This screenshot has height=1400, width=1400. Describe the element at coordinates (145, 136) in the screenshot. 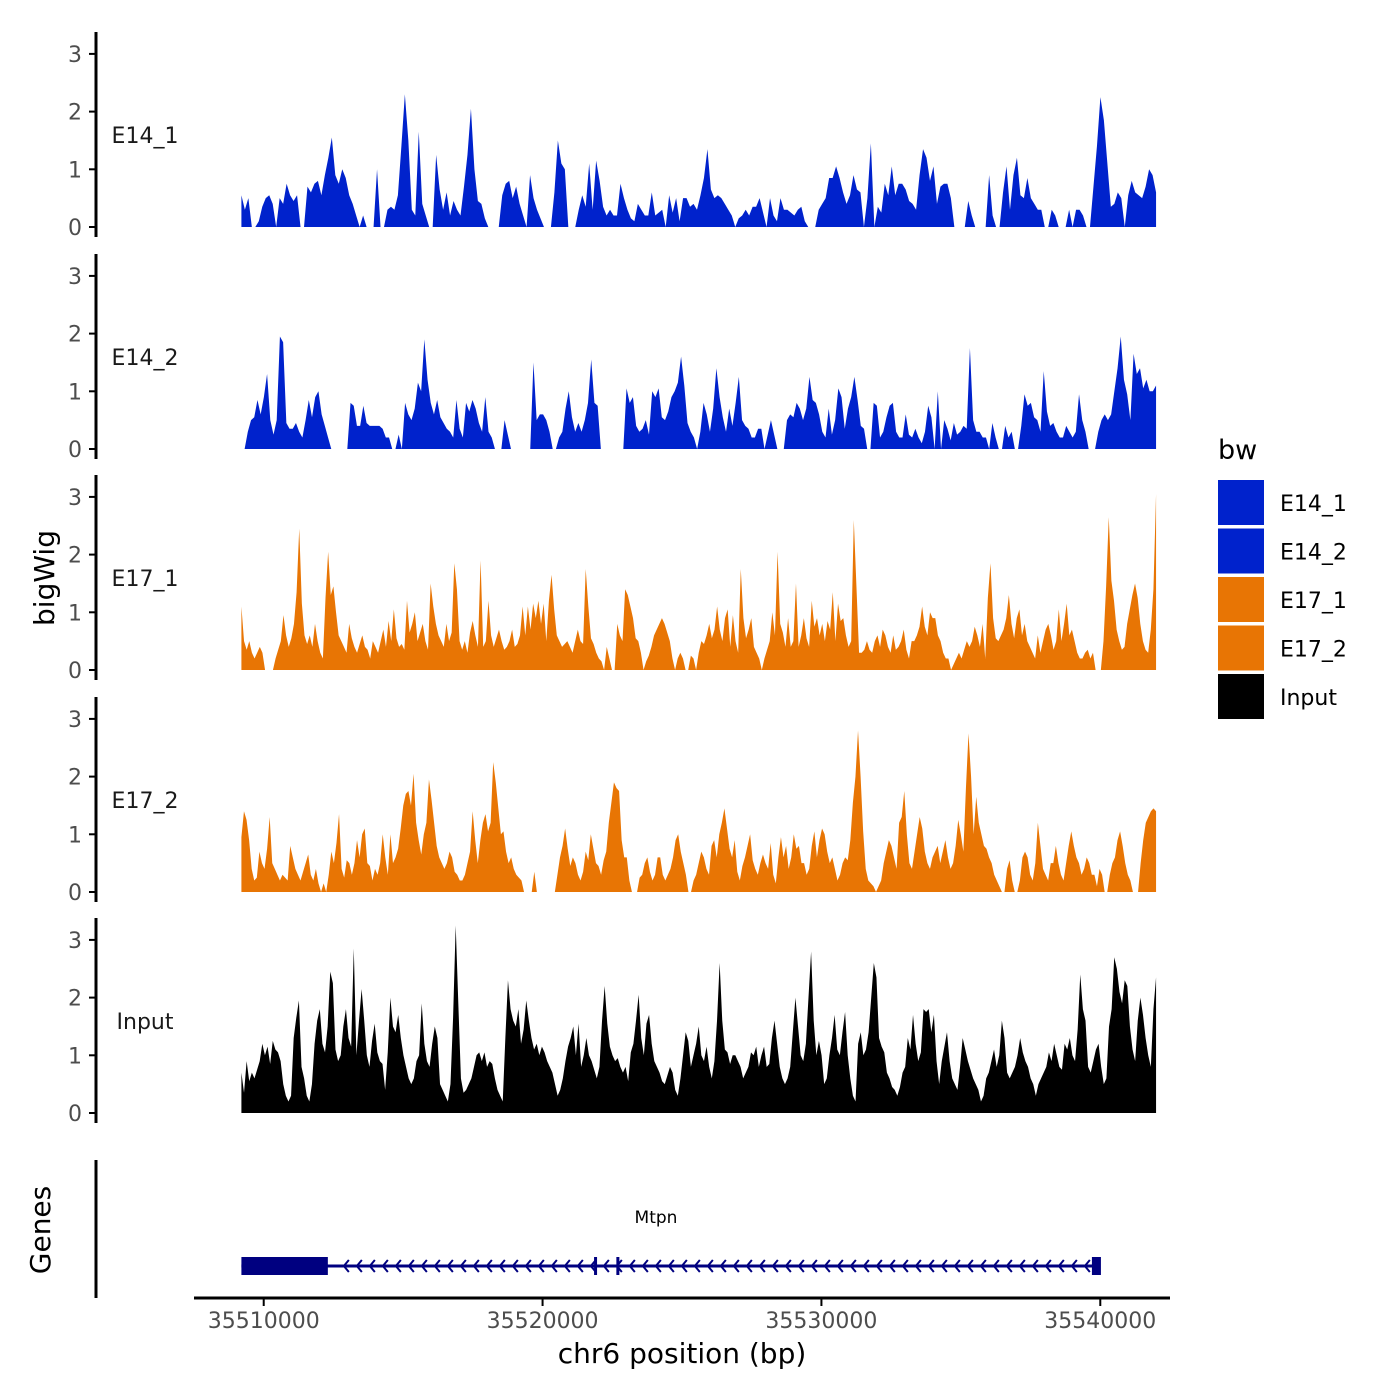

I see `track-label-E14_1: E14_1` at that location.